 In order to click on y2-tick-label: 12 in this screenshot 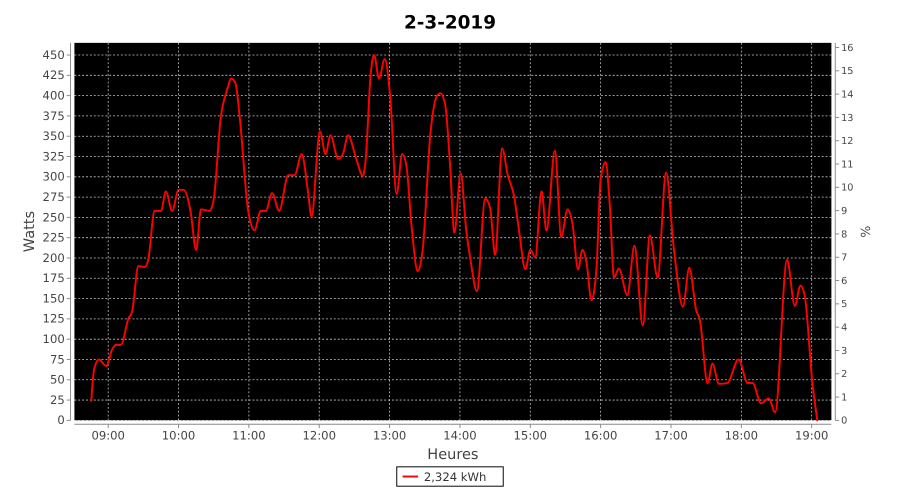, I will do `click(847, 142)`.